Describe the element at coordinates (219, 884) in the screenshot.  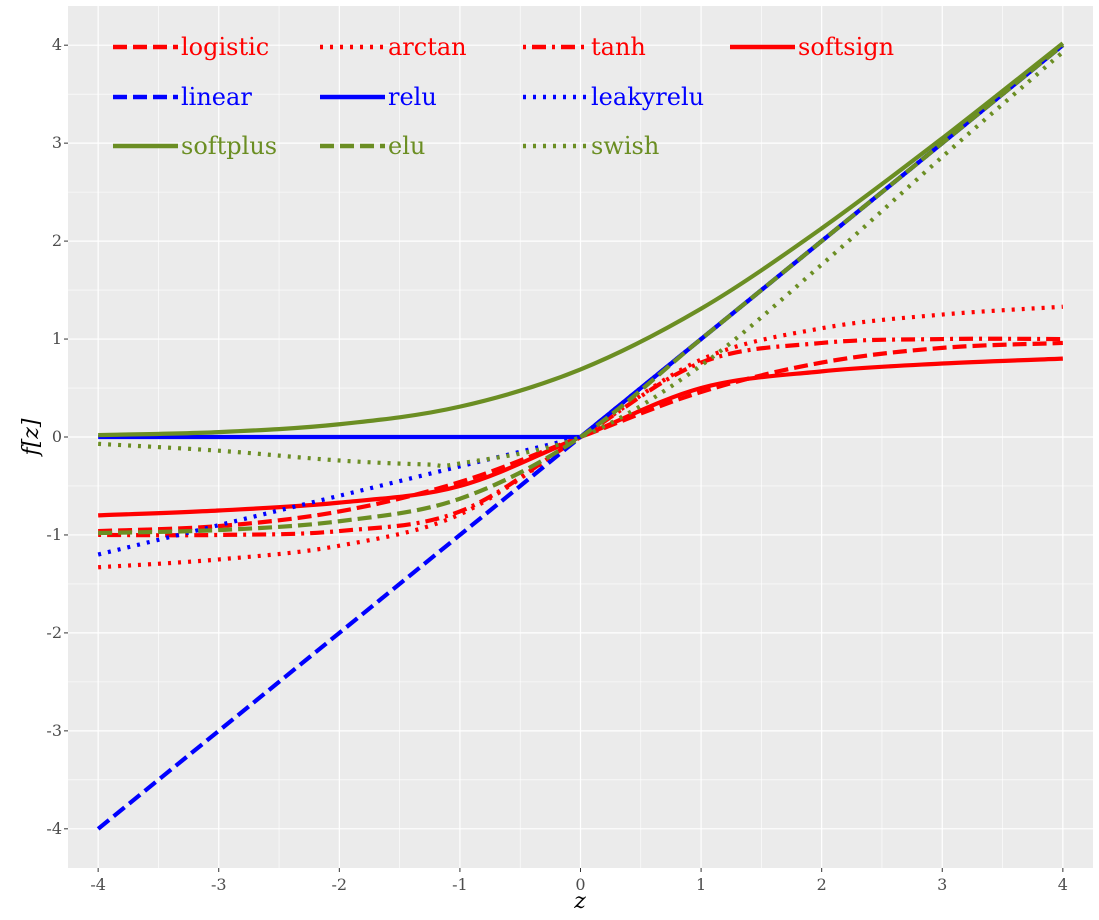
I see `x-tick-label: -3` at that location.